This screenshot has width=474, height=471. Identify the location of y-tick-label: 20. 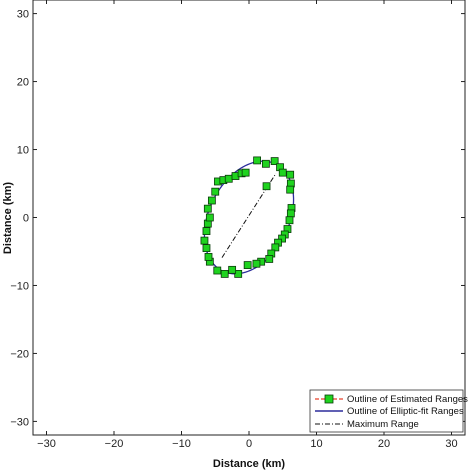
(23, 83).